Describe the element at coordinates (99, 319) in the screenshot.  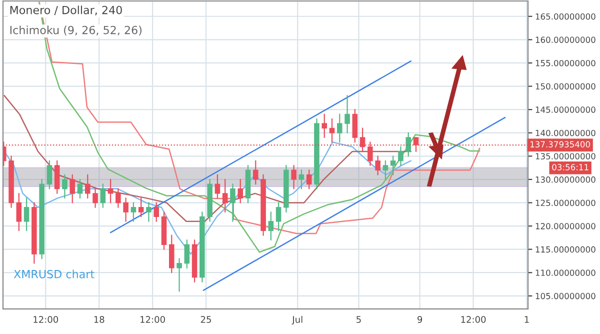
I see `x-tick-label: 18` at that location.